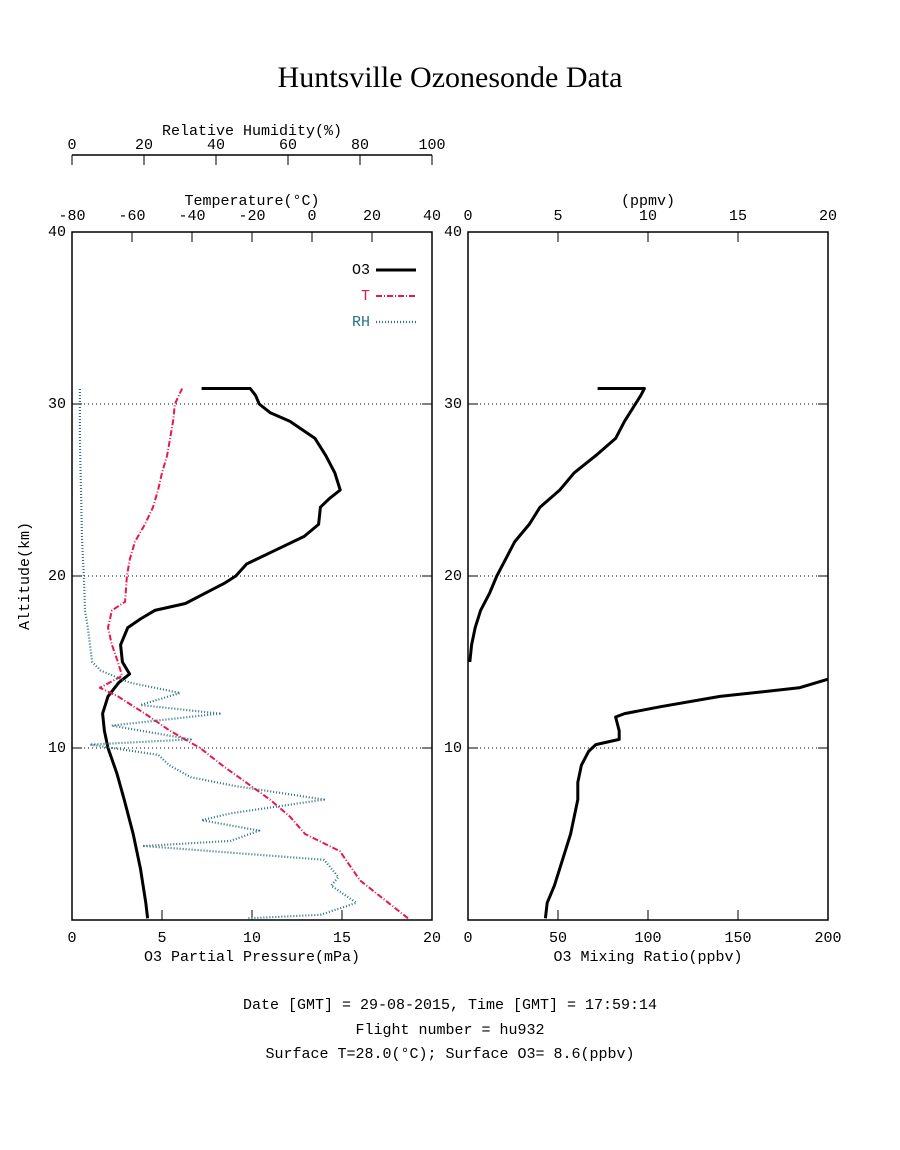 This screenshot has height=1150, width=900. I want to click on x2-tick-label: 10, so click(648, 216).